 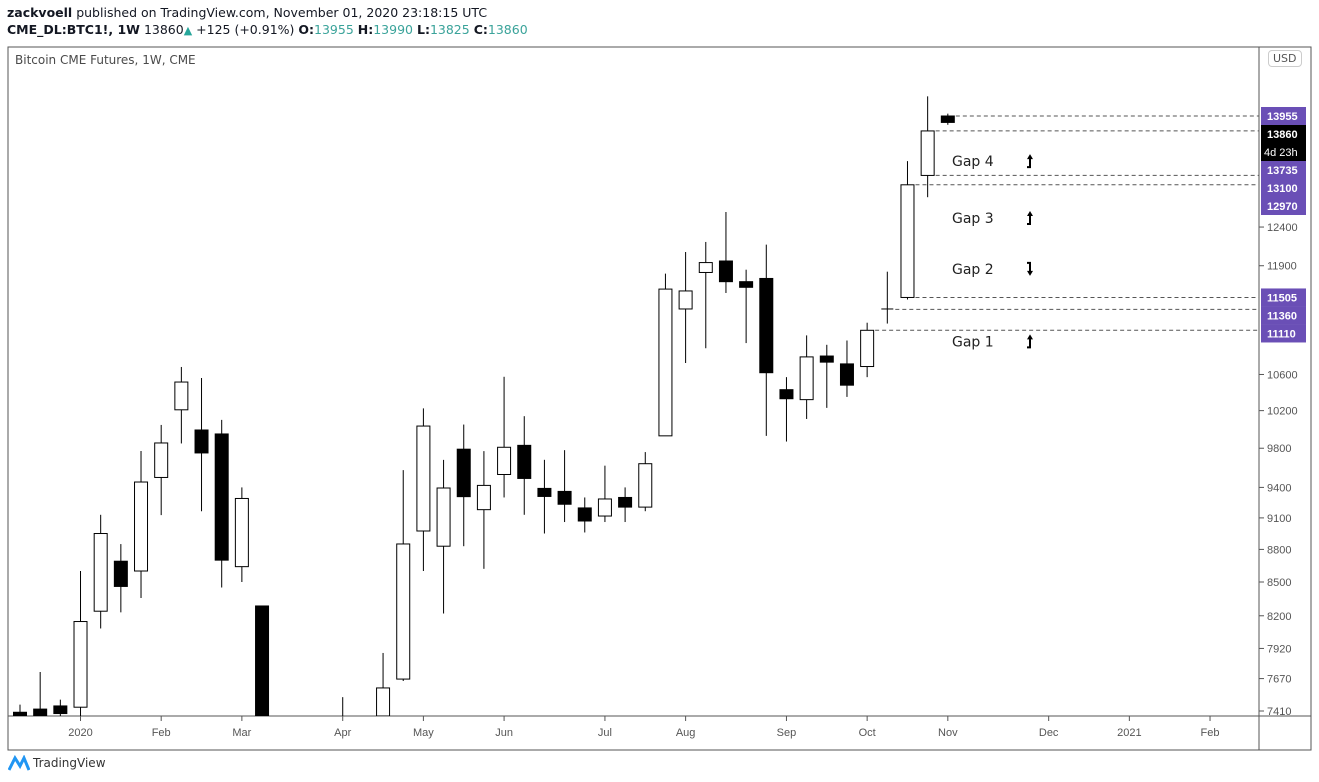 I want to click on arrow-down-icon, so click(x=1030, y=268).